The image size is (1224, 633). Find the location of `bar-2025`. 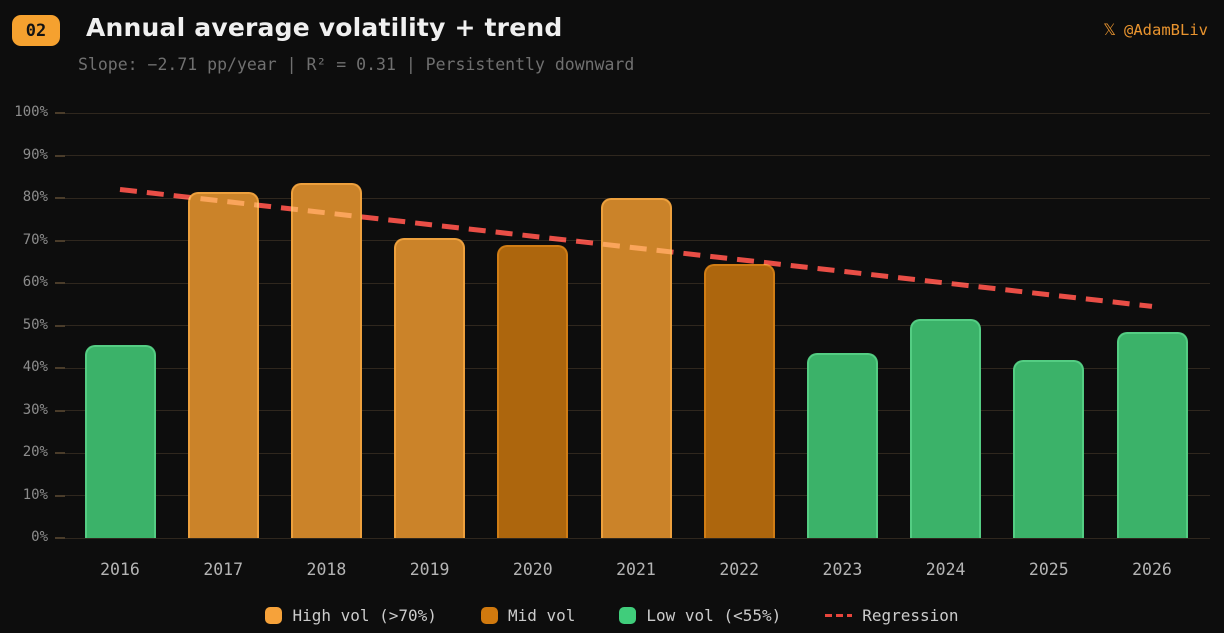

bar-2025 is located at coordinates (1049, 448).